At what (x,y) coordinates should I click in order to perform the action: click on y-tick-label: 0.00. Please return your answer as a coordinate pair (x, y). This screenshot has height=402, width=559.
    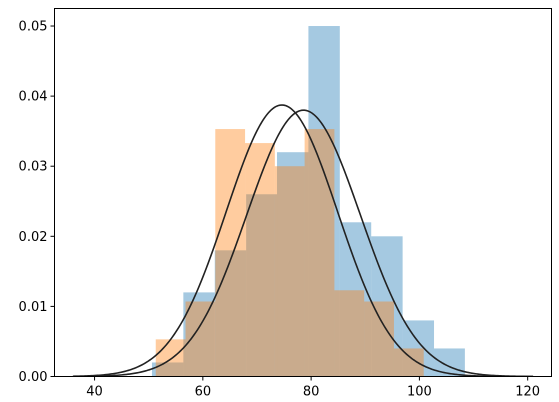
    Looking at the image, I should click on (33, 377).